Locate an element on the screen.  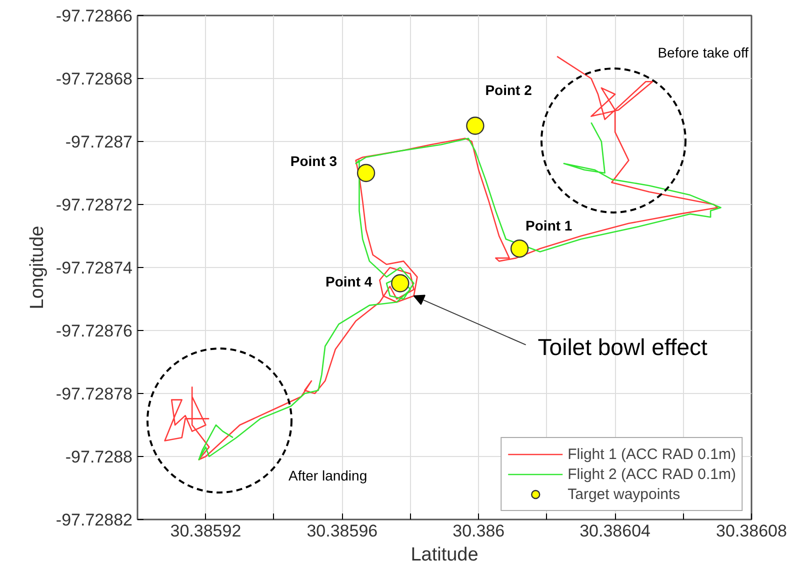
y-tick-label: -97.7288 is located at coordinates (99, 457).